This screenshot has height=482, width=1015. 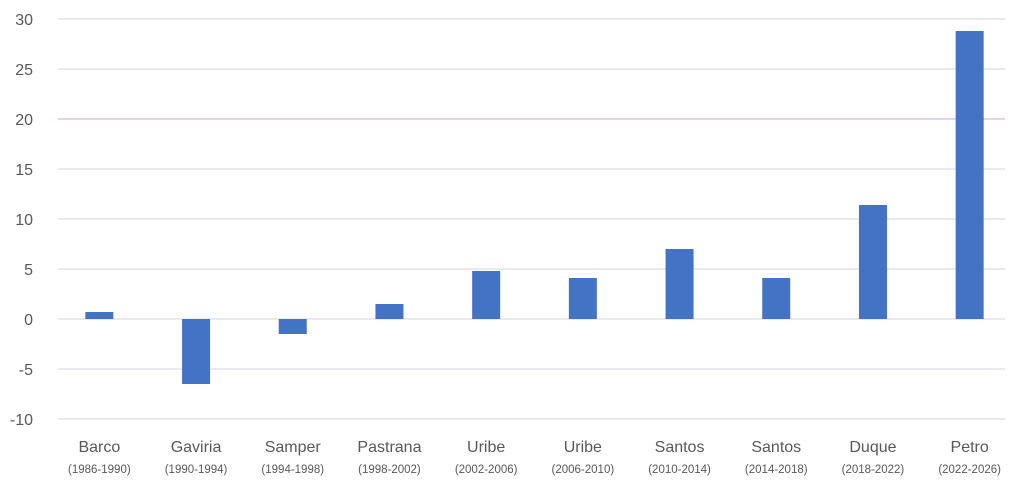 What do you see at coordinates (24, 20) in the screenshot?
I see `y-tick-label: 30` at bounding box center [24, 20].